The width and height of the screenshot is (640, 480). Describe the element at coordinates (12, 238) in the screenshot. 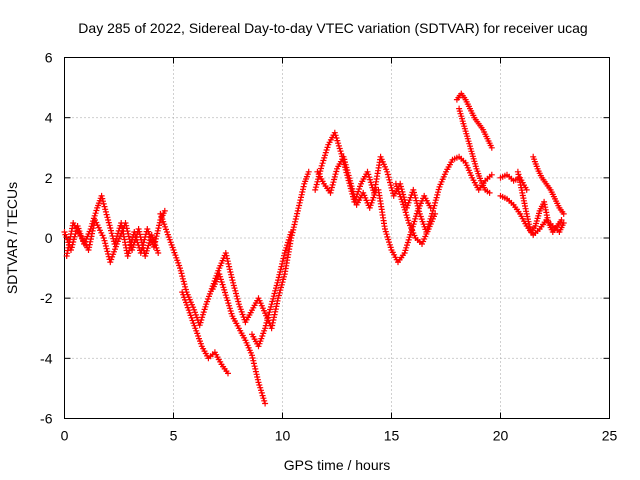

I see `y-axis-label: SDTVAR / TECUs` at that location.